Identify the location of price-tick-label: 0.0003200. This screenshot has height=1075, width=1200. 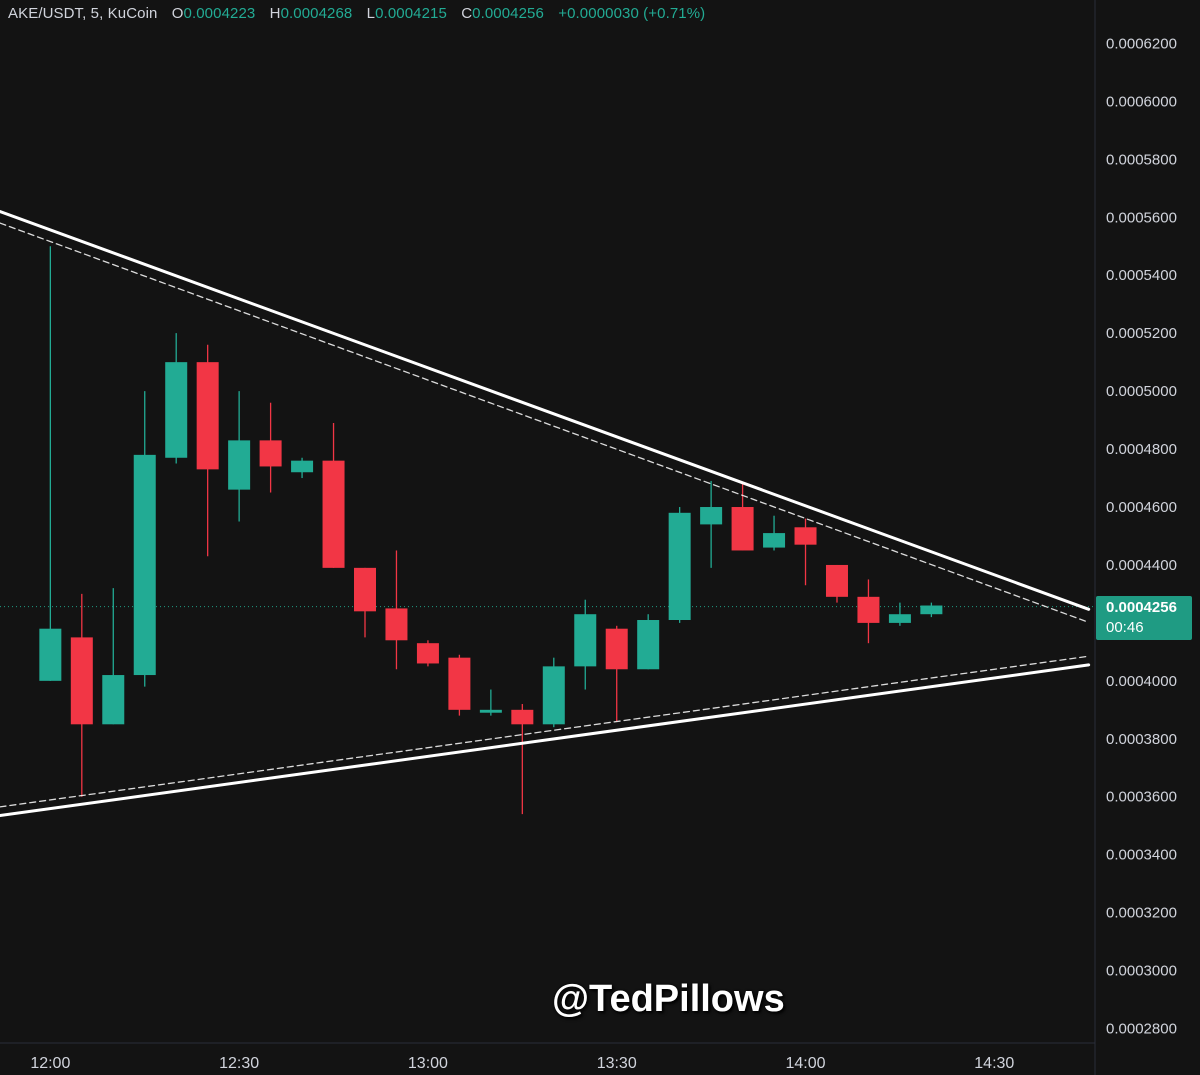
(1141, 913).